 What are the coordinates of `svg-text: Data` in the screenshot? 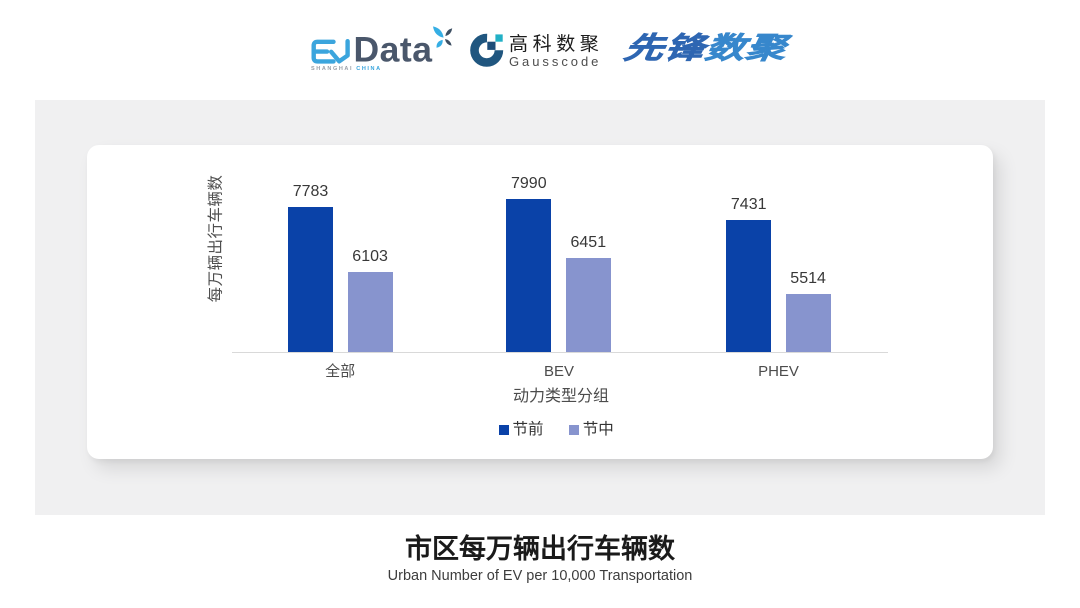 It's located at (393, 49).